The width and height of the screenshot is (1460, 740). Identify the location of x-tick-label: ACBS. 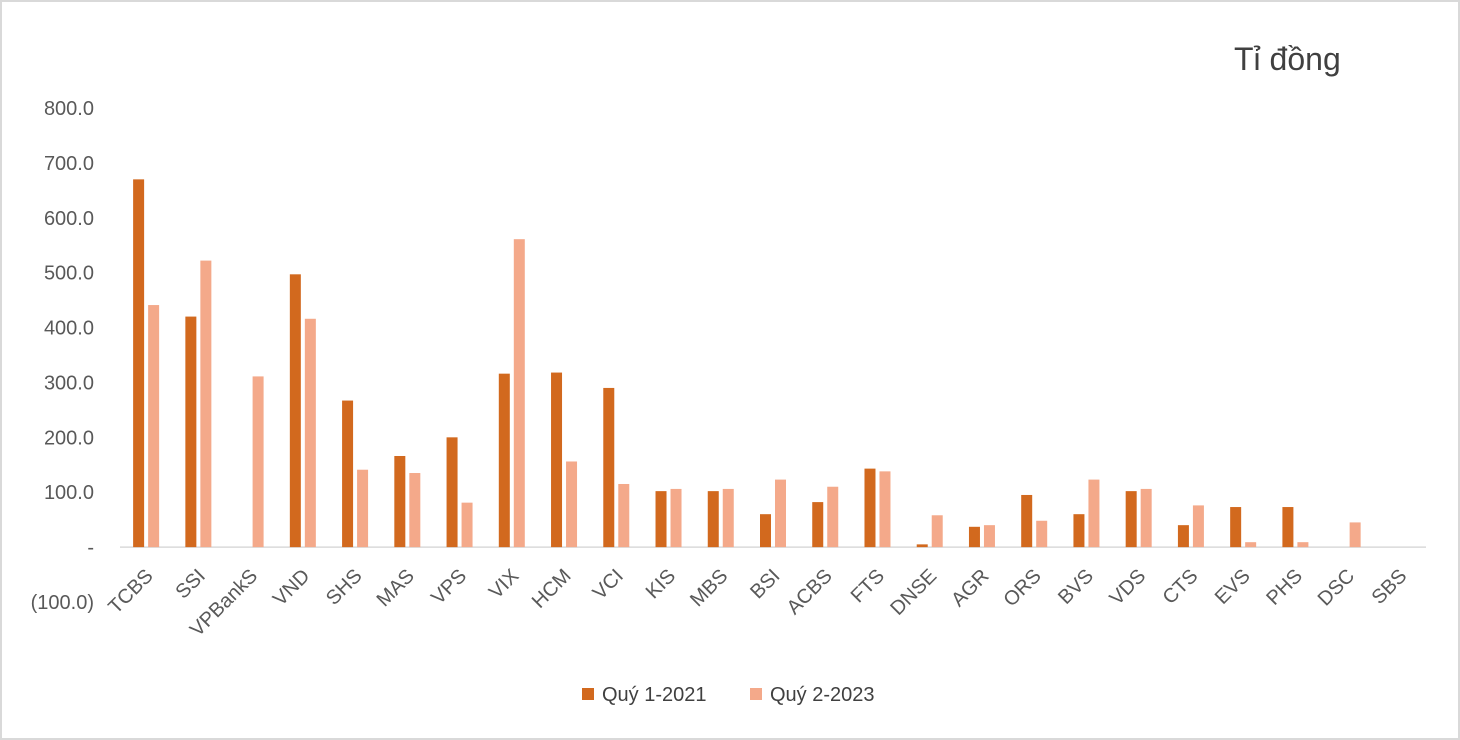
(810, 592).